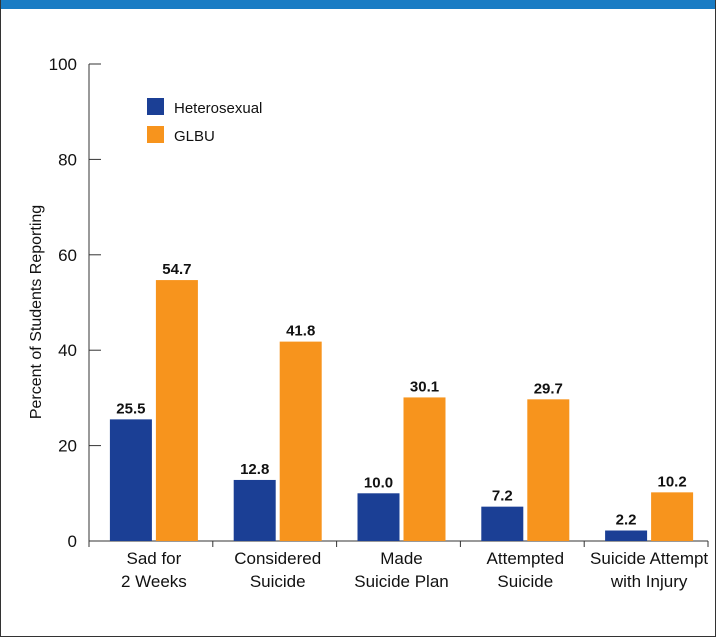 This screenshot has height=638, width=716. Describe the element at coordinates (67, 255) in the screenshot. I see `y-tick-label: 60` at that location.